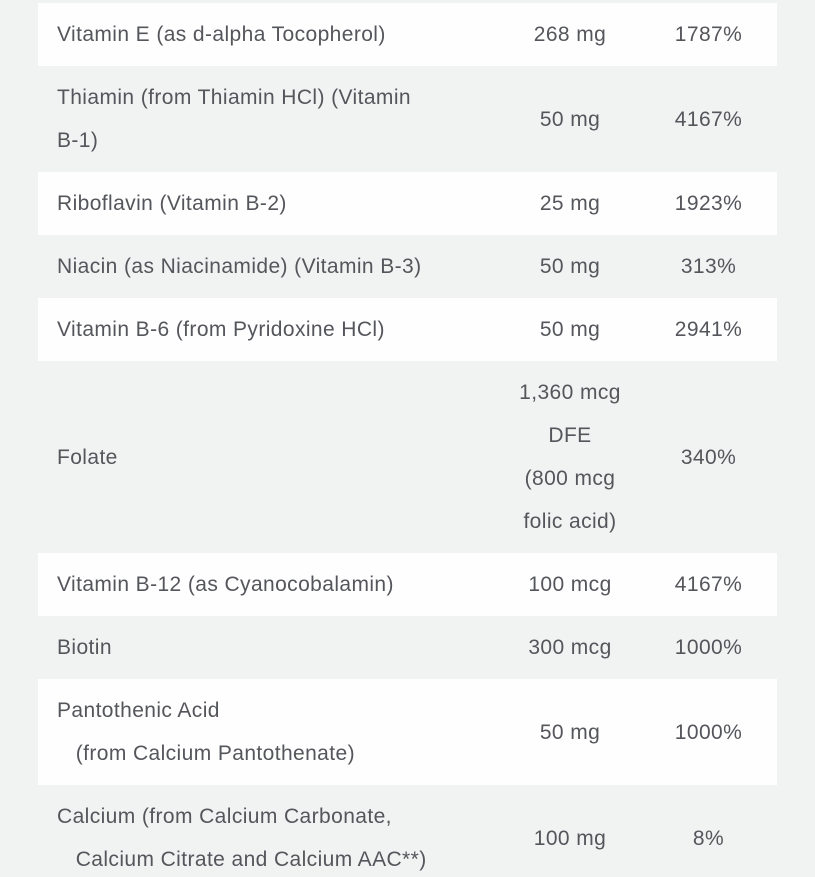 This screenshot has height=877, width=815. Describe the element at coordinates (234, 119) in the screenshot. I see `nutrient-name: Thiamin (from Thiamin HCl) (Vitamin B-1)` at that location.